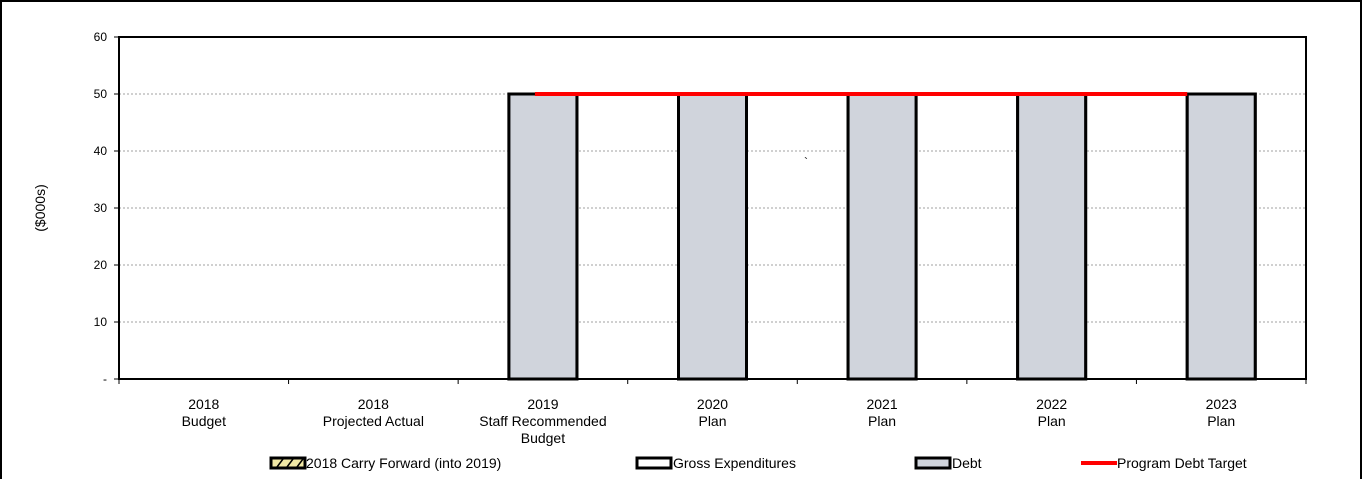  I want to click on legend-swatch-debt, so click(933, 463).